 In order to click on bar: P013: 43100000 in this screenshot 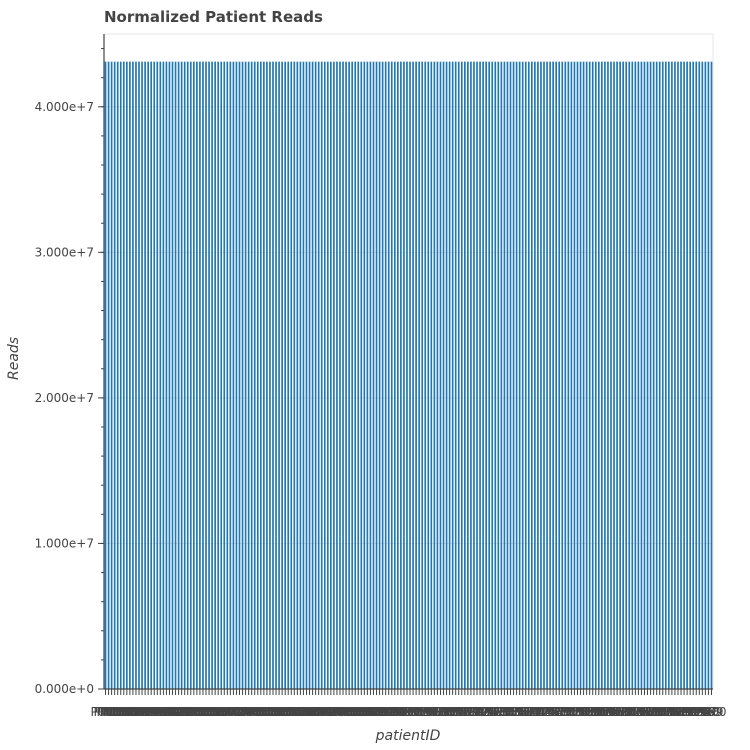, I will do `click(142, 375)`.